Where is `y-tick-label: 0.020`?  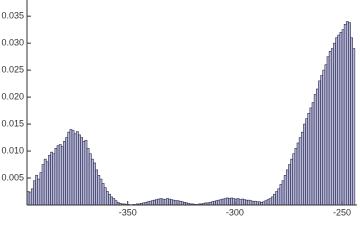
y-tick-label: 0.020 is located at coordinates (12, 96).